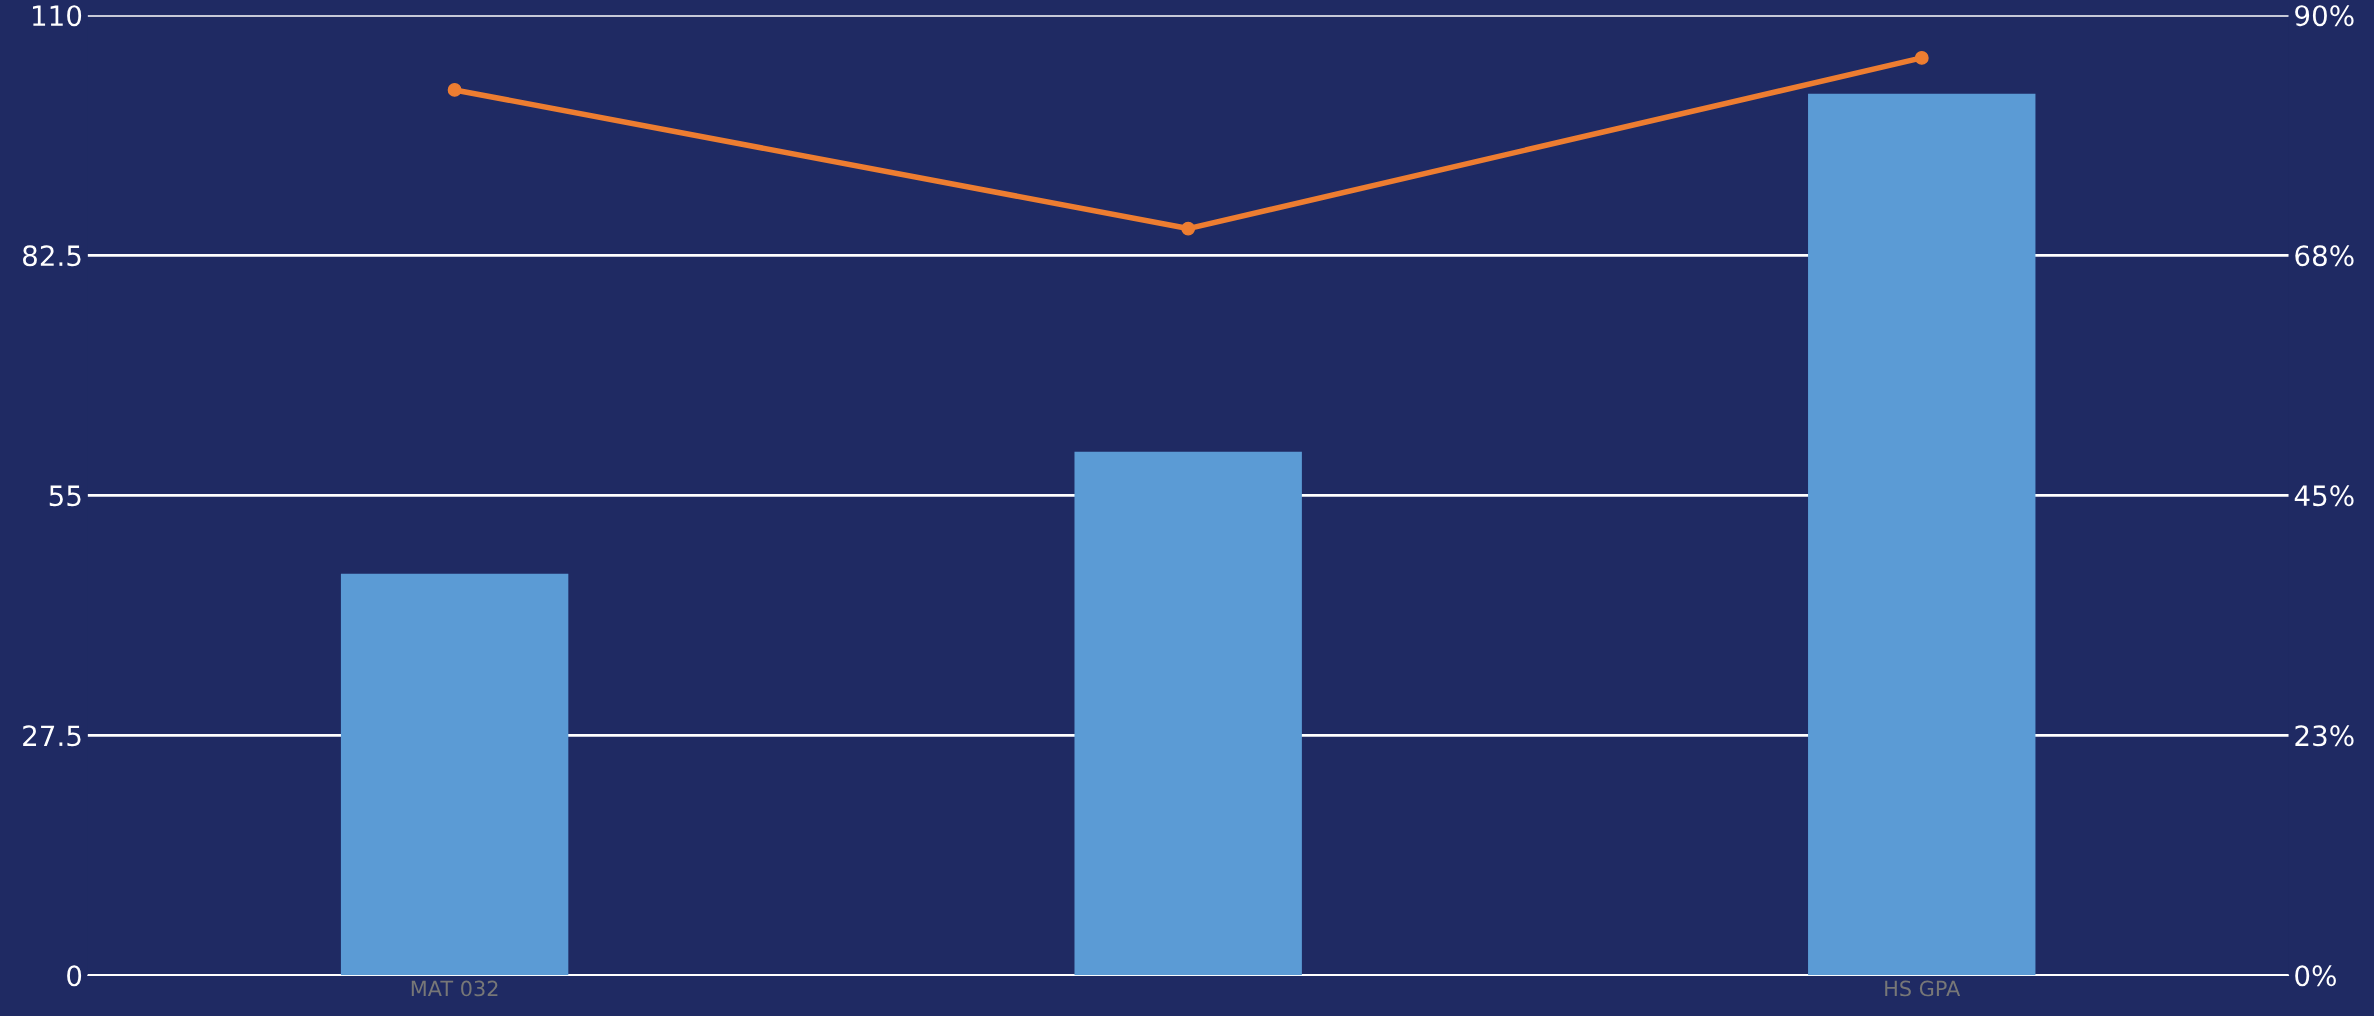  I want to click on y2-tick-label: 23%, so click(2324, 736).